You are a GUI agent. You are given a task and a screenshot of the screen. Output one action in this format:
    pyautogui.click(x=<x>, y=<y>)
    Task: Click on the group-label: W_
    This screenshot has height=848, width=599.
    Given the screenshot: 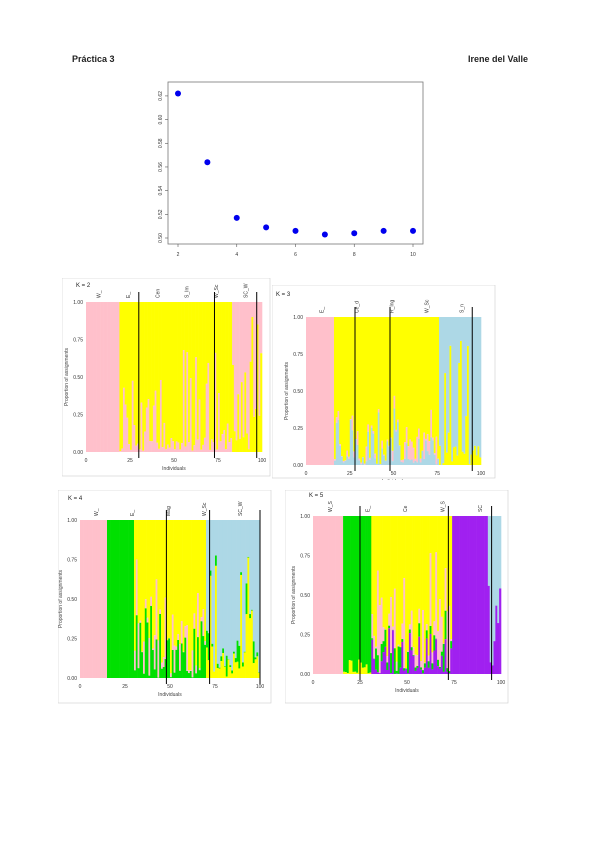 What is the action you would take?
    pyautogui.click(x=97, y=512)
    